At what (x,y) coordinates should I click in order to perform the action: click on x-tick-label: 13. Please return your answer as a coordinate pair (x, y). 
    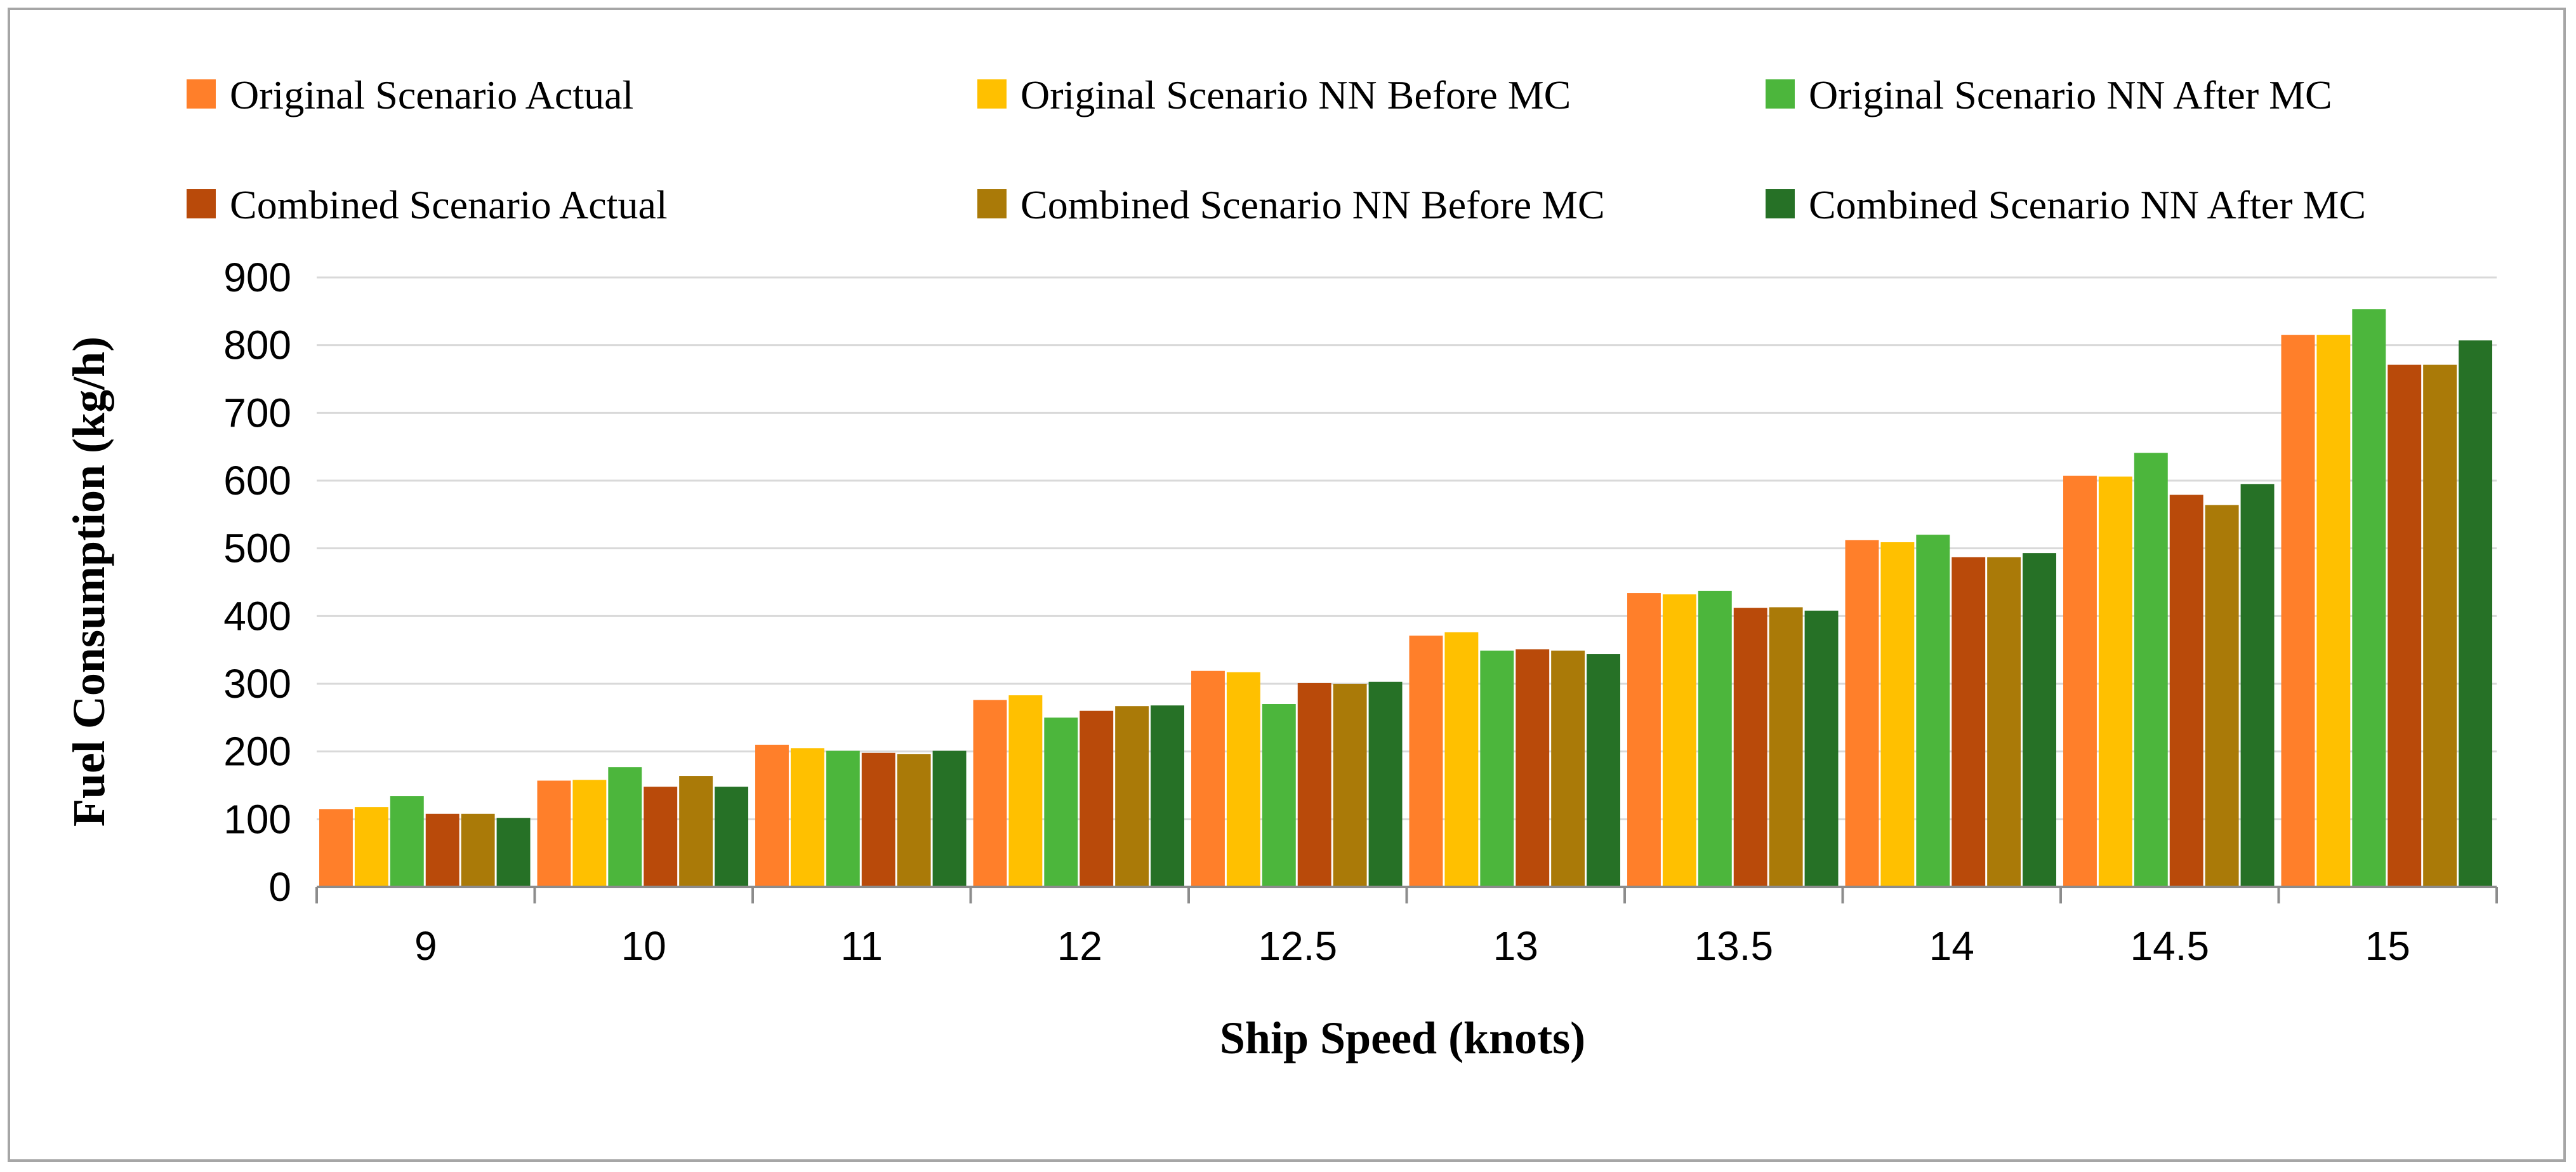
    Looking at the image, I should click on (1516, 946).